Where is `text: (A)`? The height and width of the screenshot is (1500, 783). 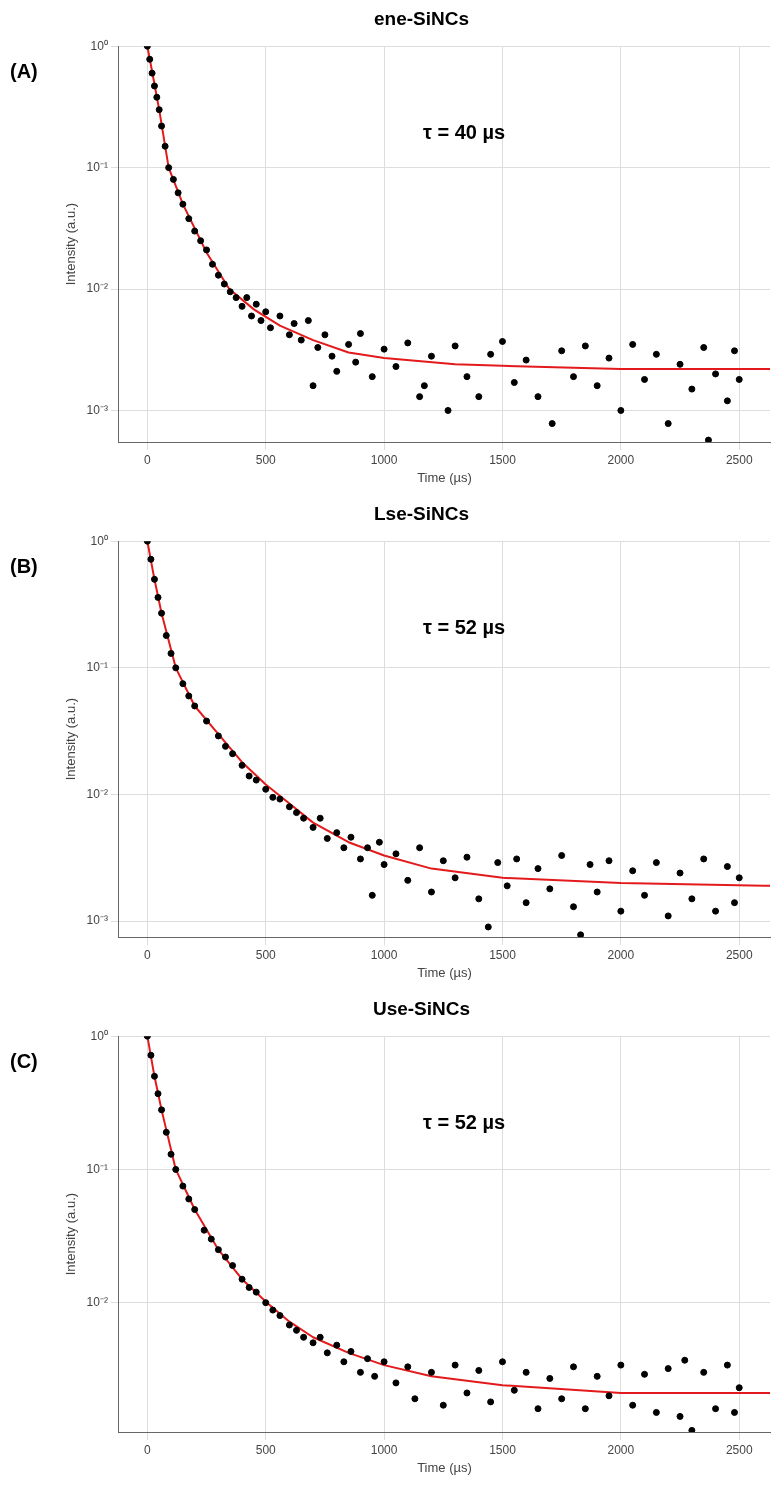
text: (A) is located at coordinates (24, 71).